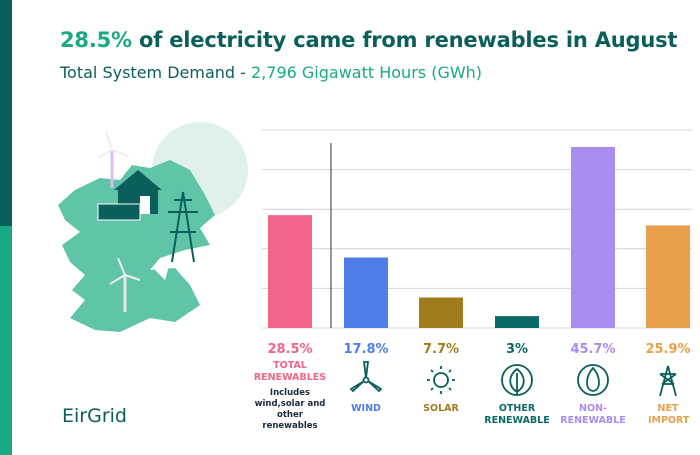 This screenshot has height=455, width=700. What do you see at coordinates (366, 349) in the screenshot?
I see `value-label: 17.8%` at bounding box center [366, 349].